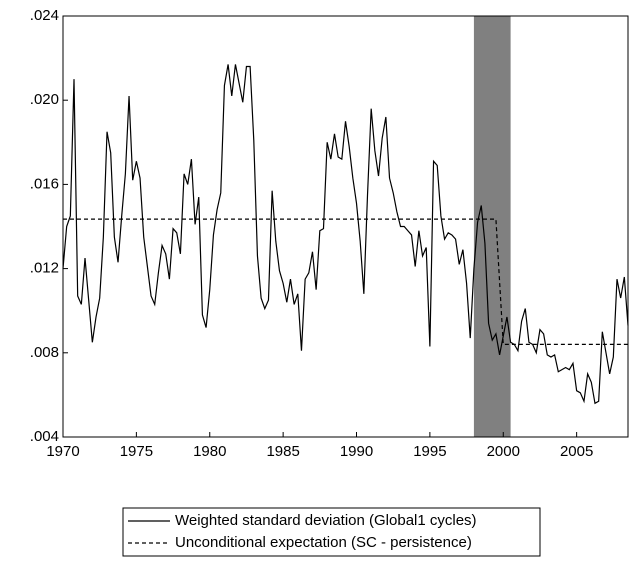  I want to click on shaded-period, so click(492, 226).